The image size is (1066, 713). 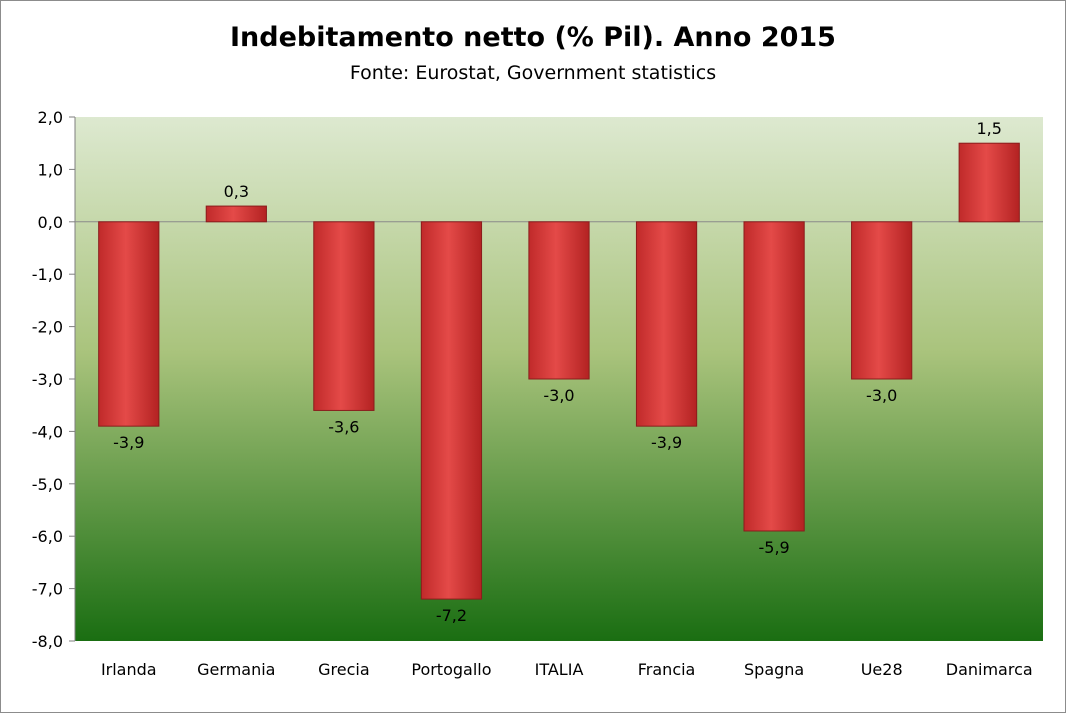 I want to click on y-tick-label: 1,0, so click(x=50, y=169).